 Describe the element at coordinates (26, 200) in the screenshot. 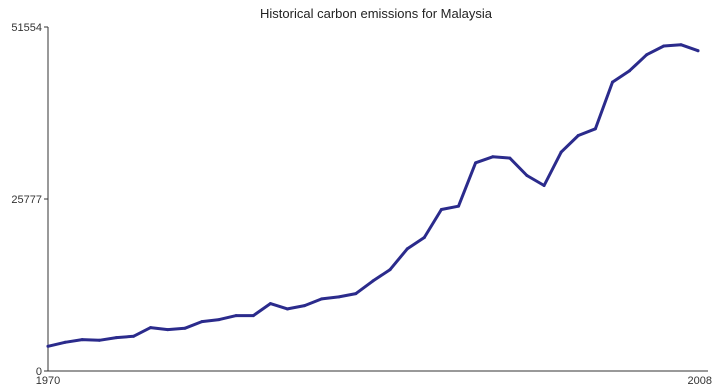

I see `y-tick-label: 25777` at that location.